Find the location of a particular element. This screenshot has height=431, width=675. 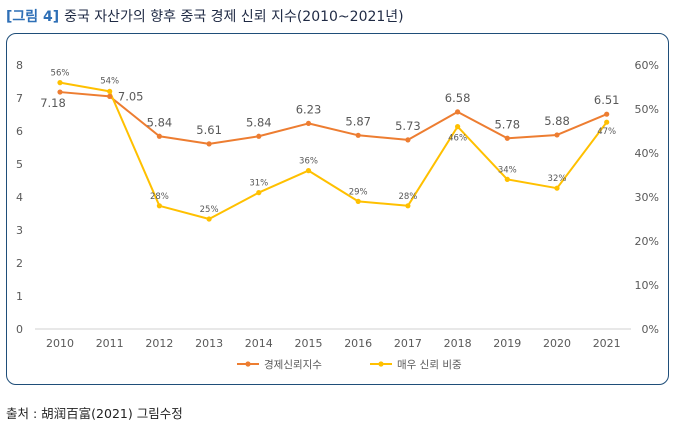

y-right-tick-label: 50% is located at coordinates (647, 109).